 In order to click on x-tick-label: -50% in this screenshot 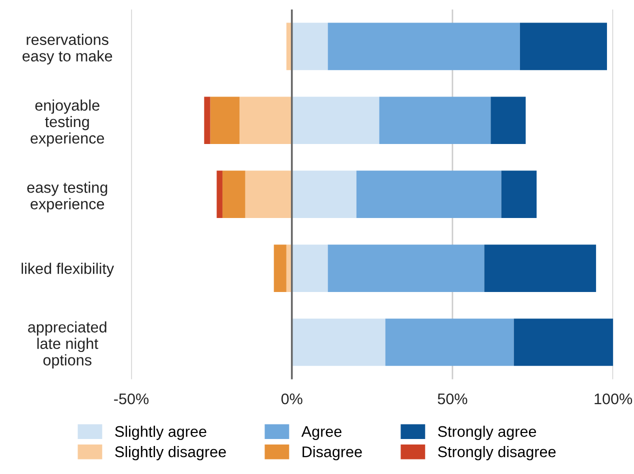, I will do `click(131, 398)`.